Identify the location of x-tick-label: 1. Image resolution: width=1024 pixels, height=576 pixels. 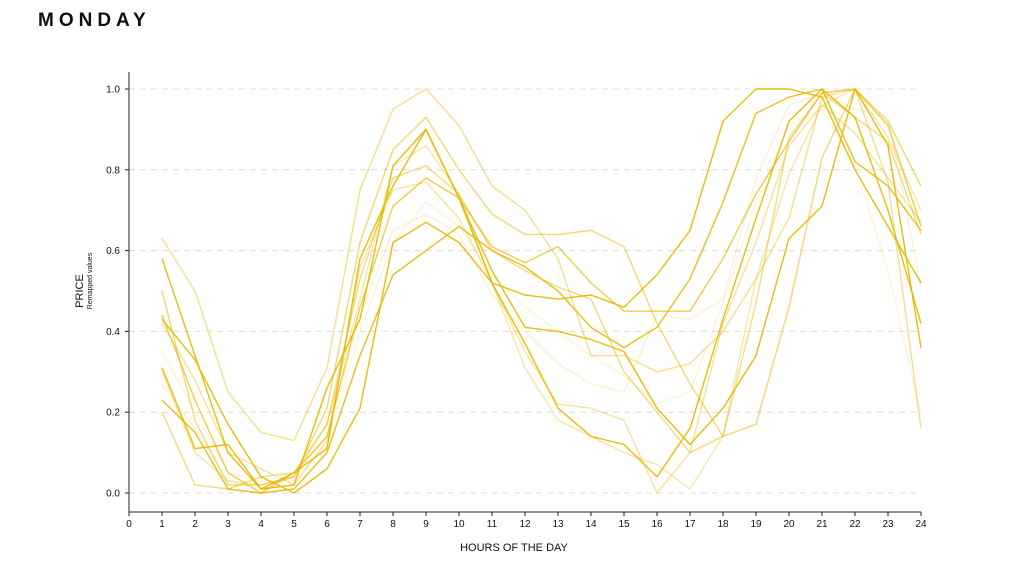
(162, 524).